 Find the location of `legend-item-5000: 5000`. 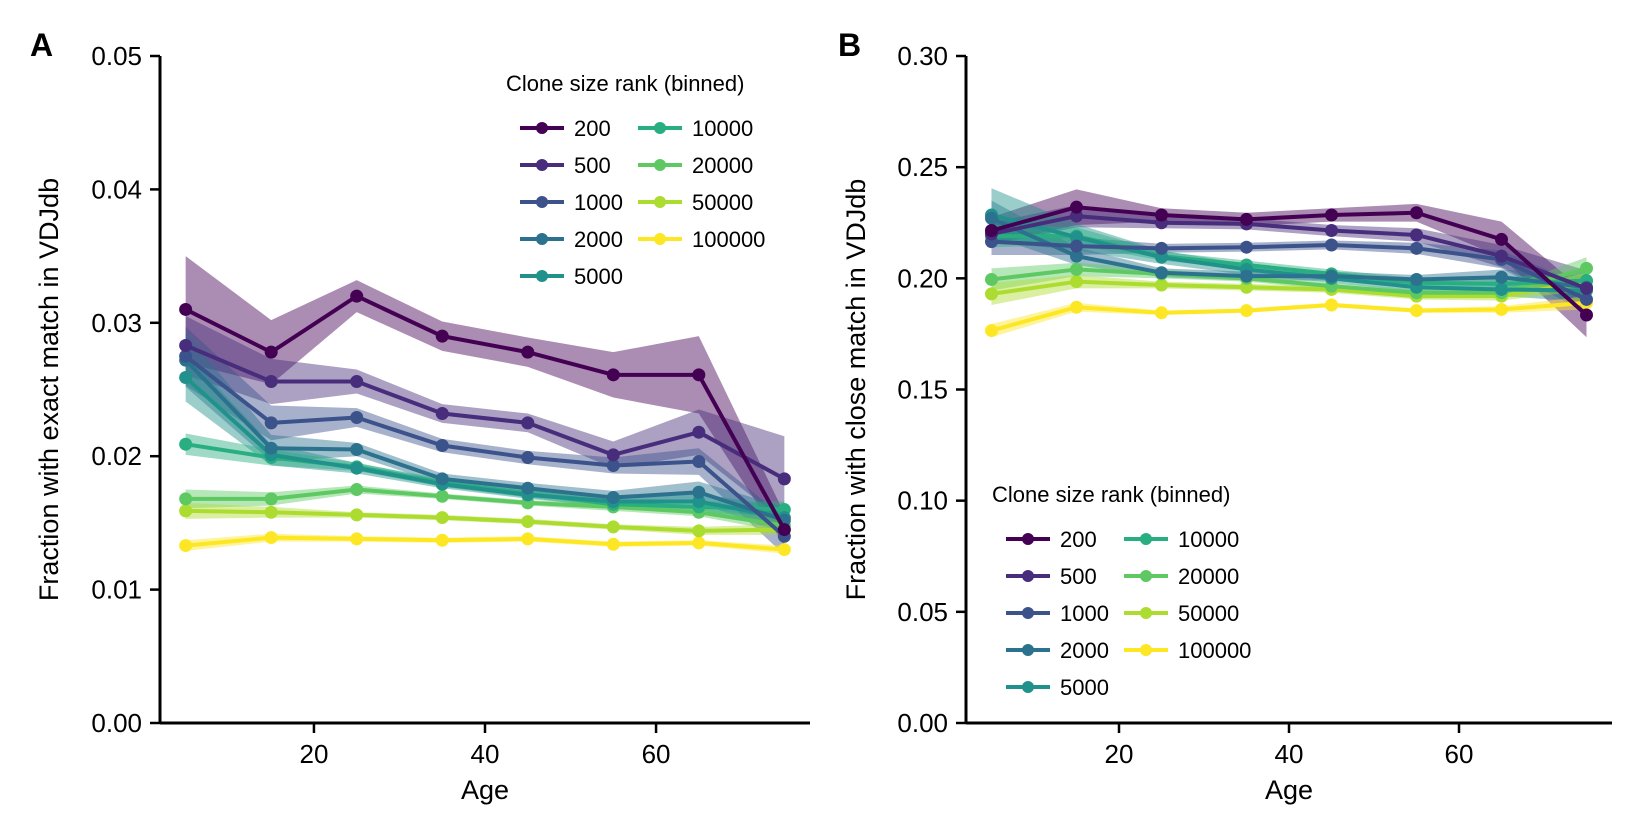

legend-item-5000: 5000 is located at coordinates (571, 276).